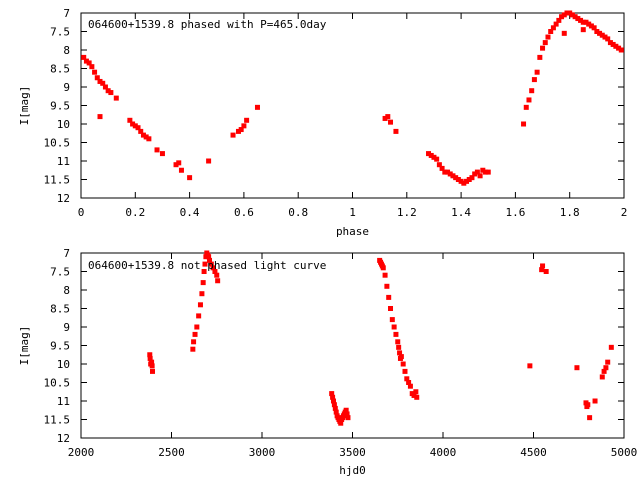 The image size is (640, 480). Describe the element at coordinates (533, 452) in the screenshot. I see `x-tick-label: 4500` at that location.